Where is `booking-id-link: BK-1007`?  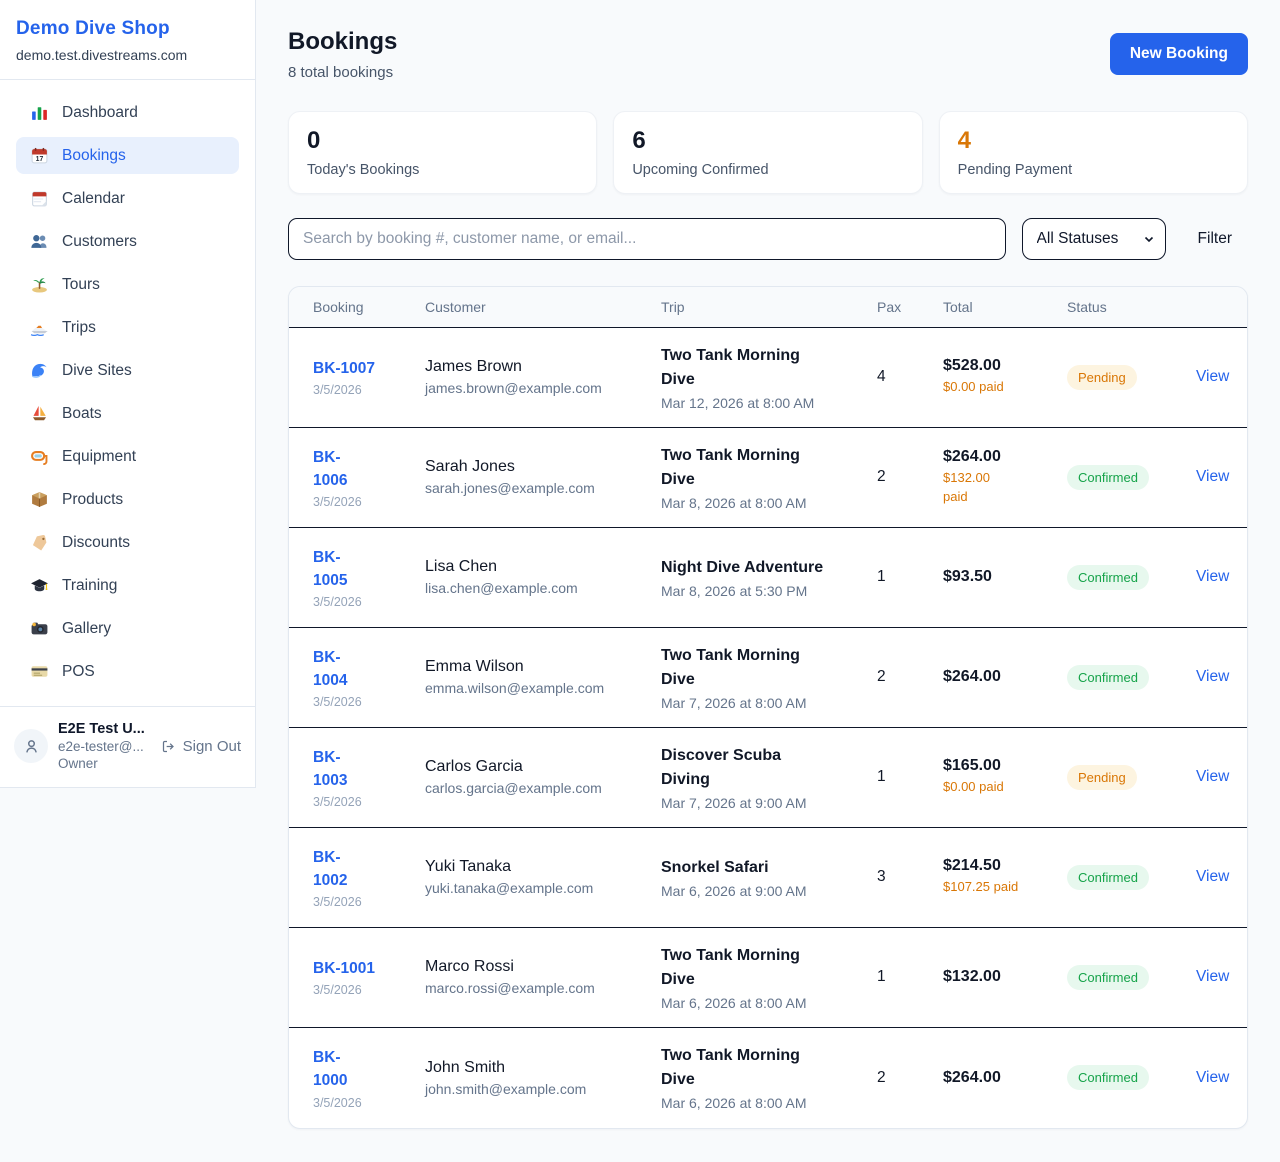 booking-id-link: BK-1007 is located at coordinates (364, 368).